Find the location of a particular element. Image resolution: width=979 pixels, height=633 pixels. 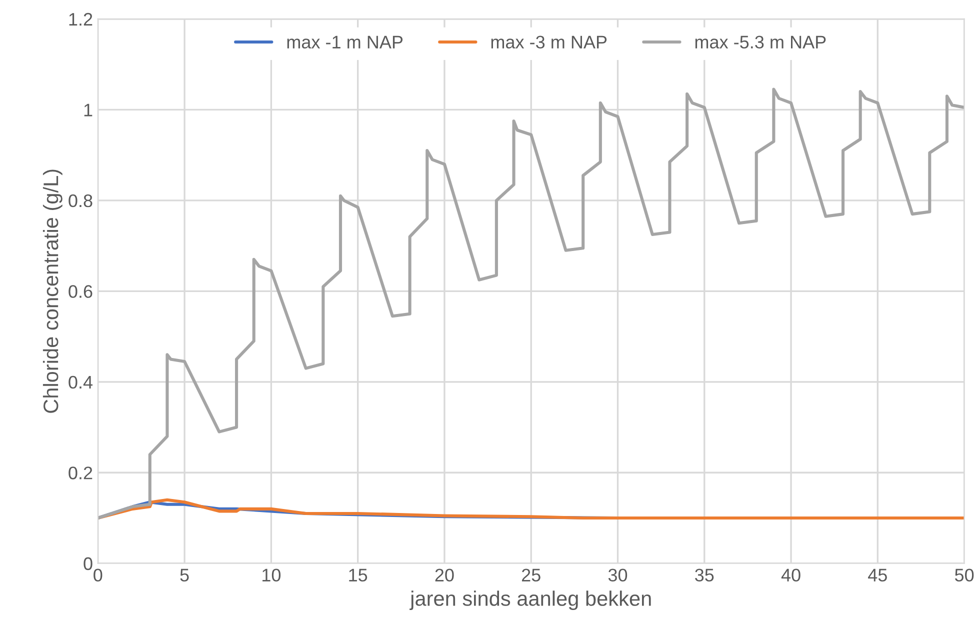

x-tick-label: 0 is located at coordinates (98, 575).